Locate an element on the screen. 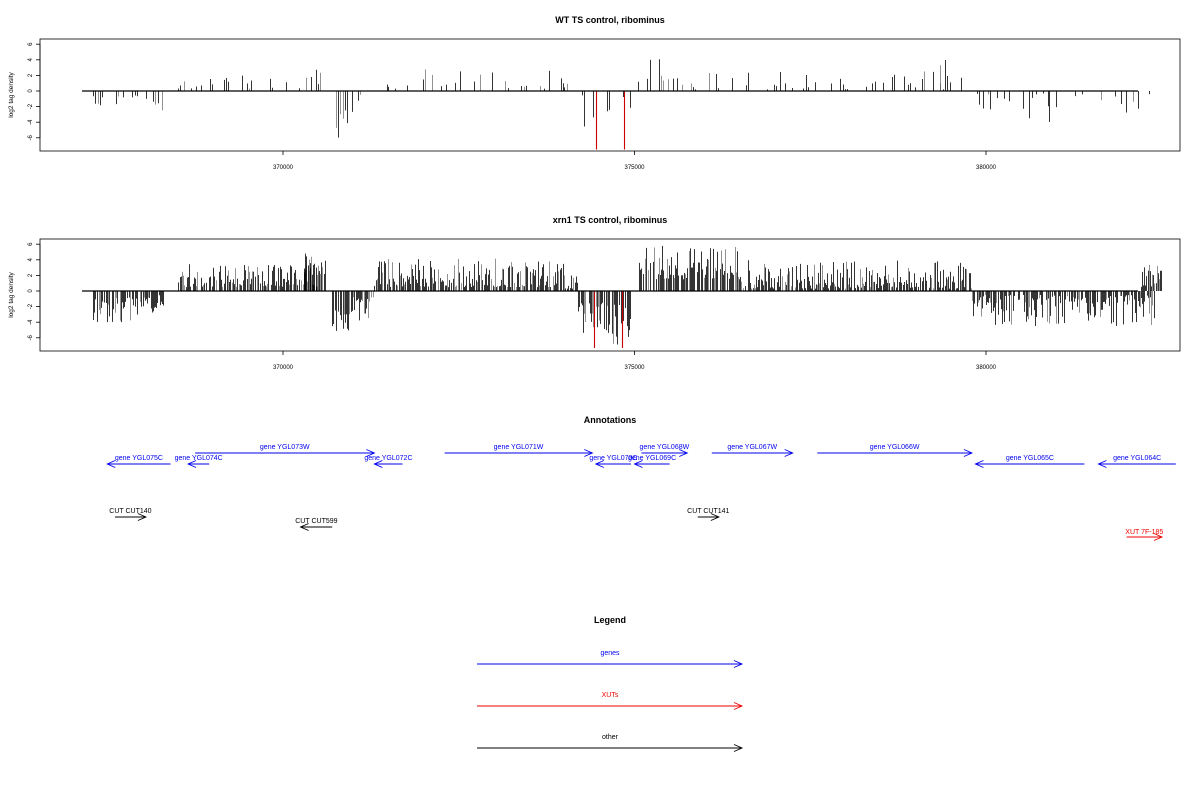 The height and width of the screenshot is (800, 1200). bars-wt is located at coordinates (616, 104).